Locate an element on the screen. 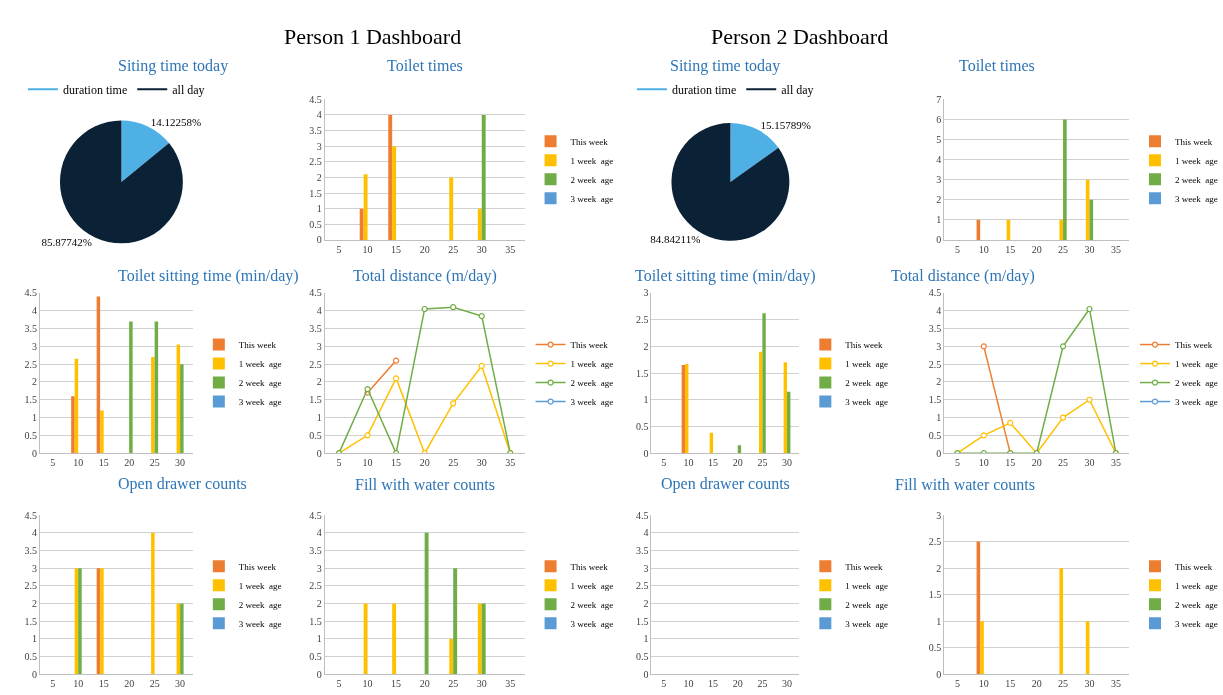 The height and width of the screenshot is (695, 1223). legend-label: duration time is located at coordinates (95, 89).